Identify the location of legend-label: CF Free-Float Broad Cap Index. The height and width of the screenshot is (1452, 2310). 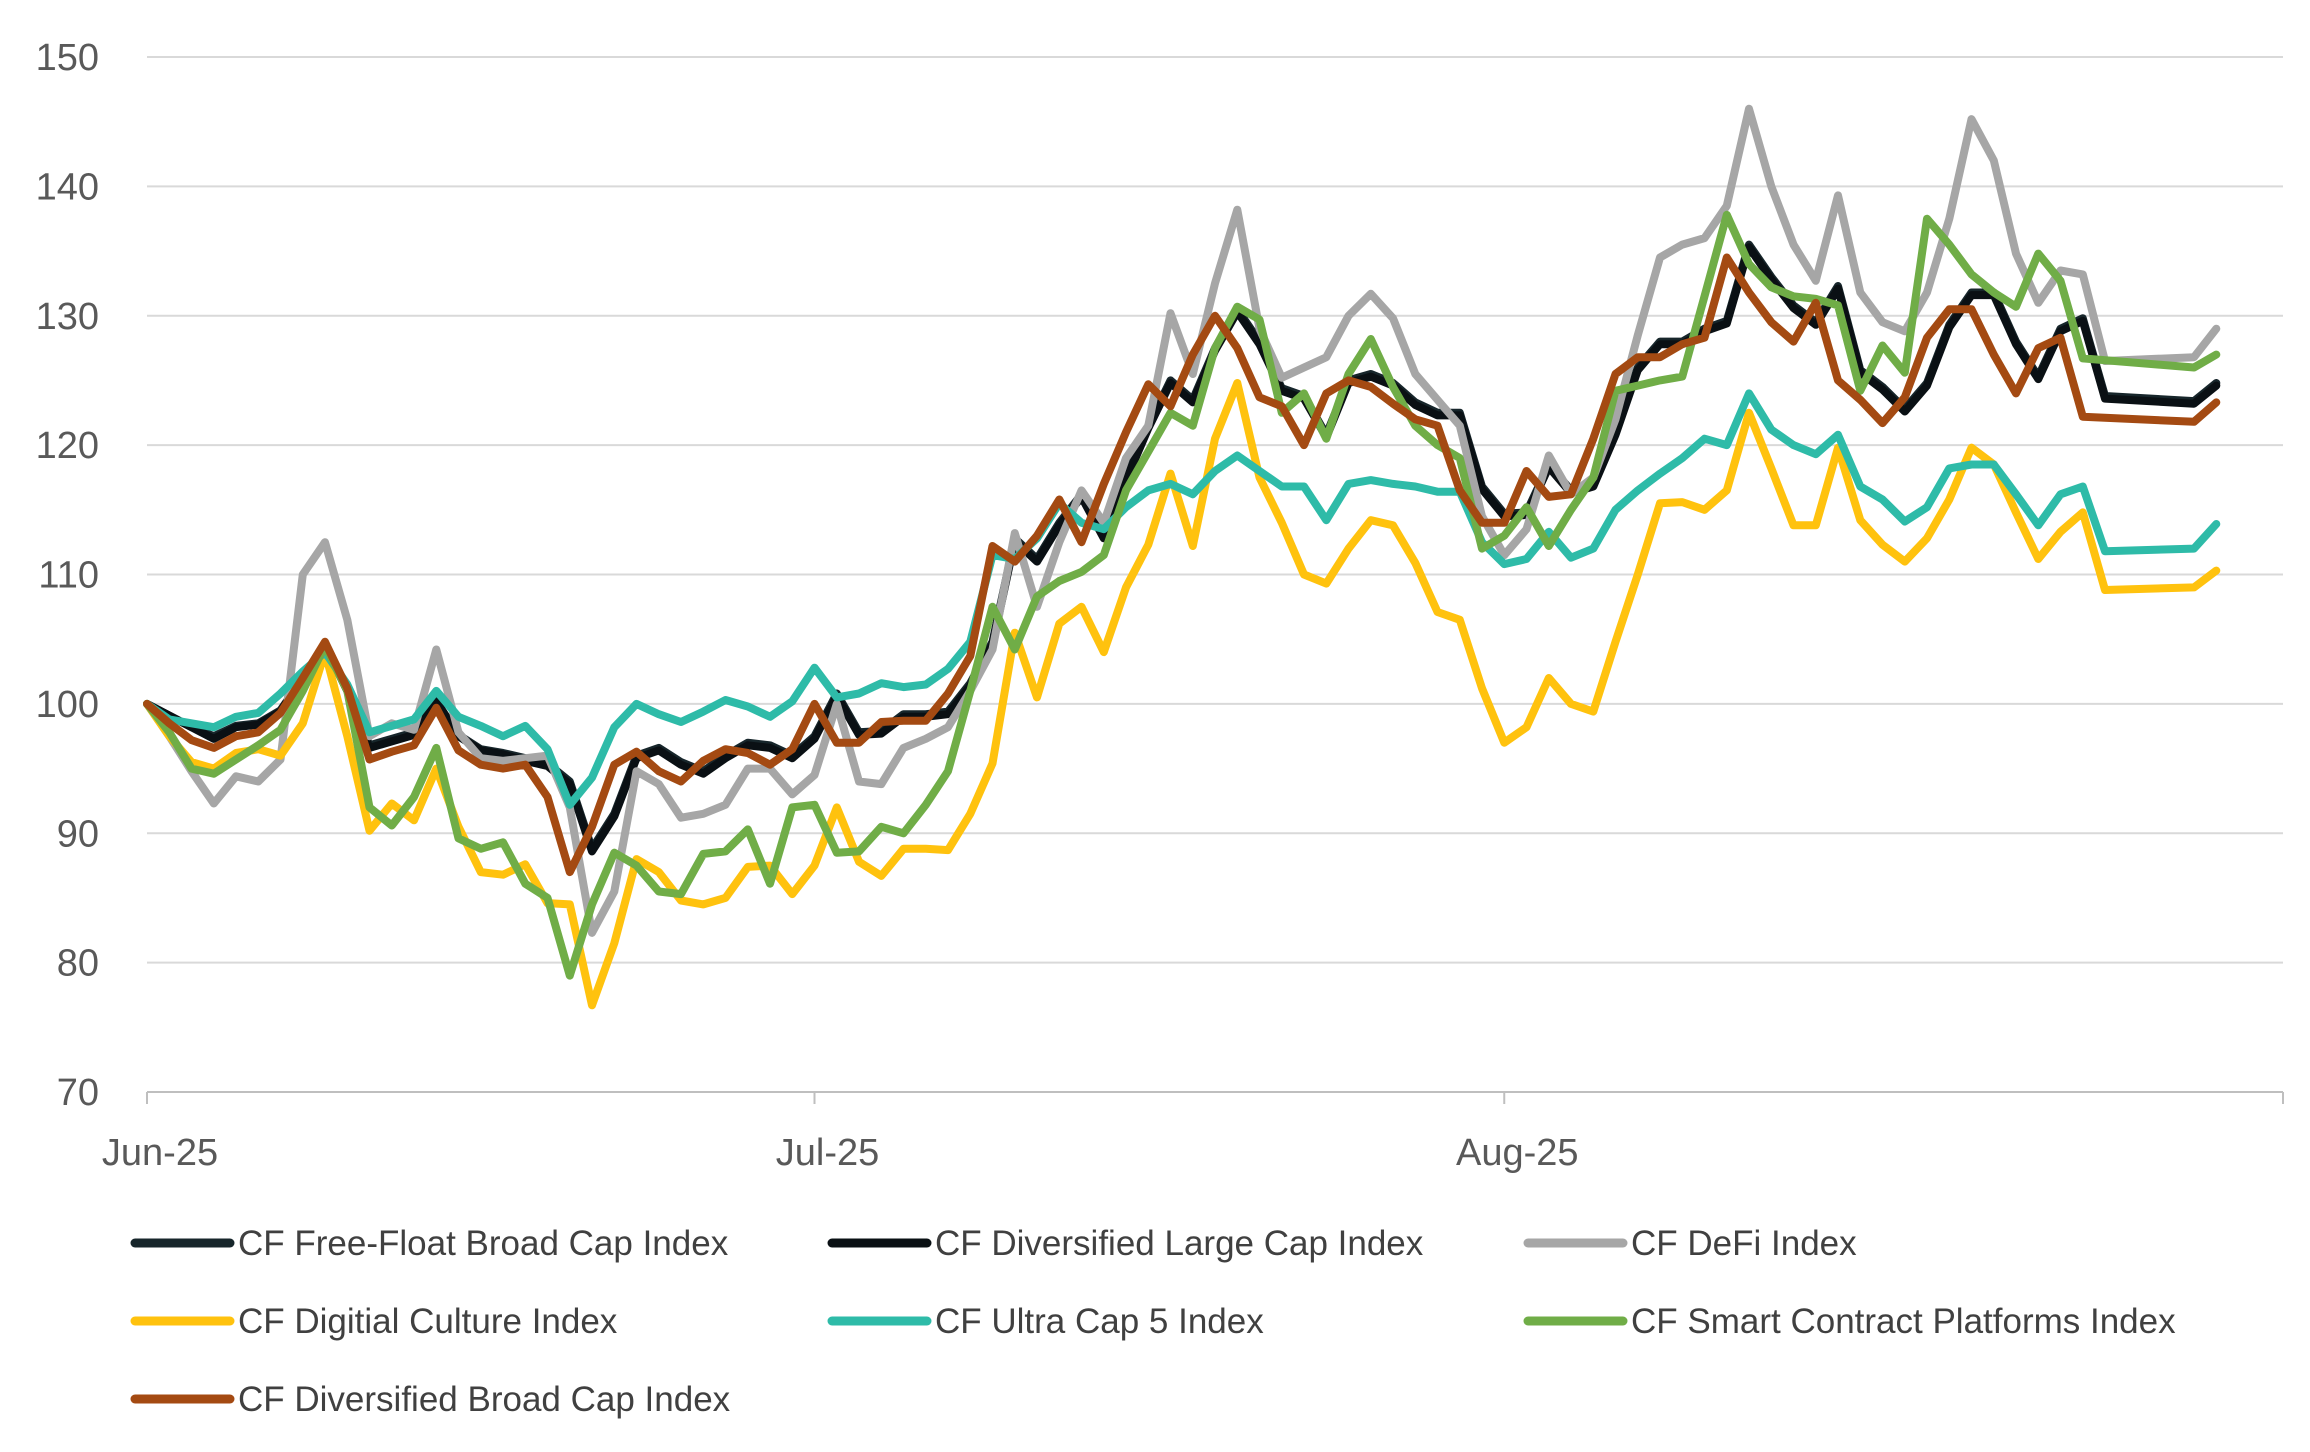
(483, 1243).